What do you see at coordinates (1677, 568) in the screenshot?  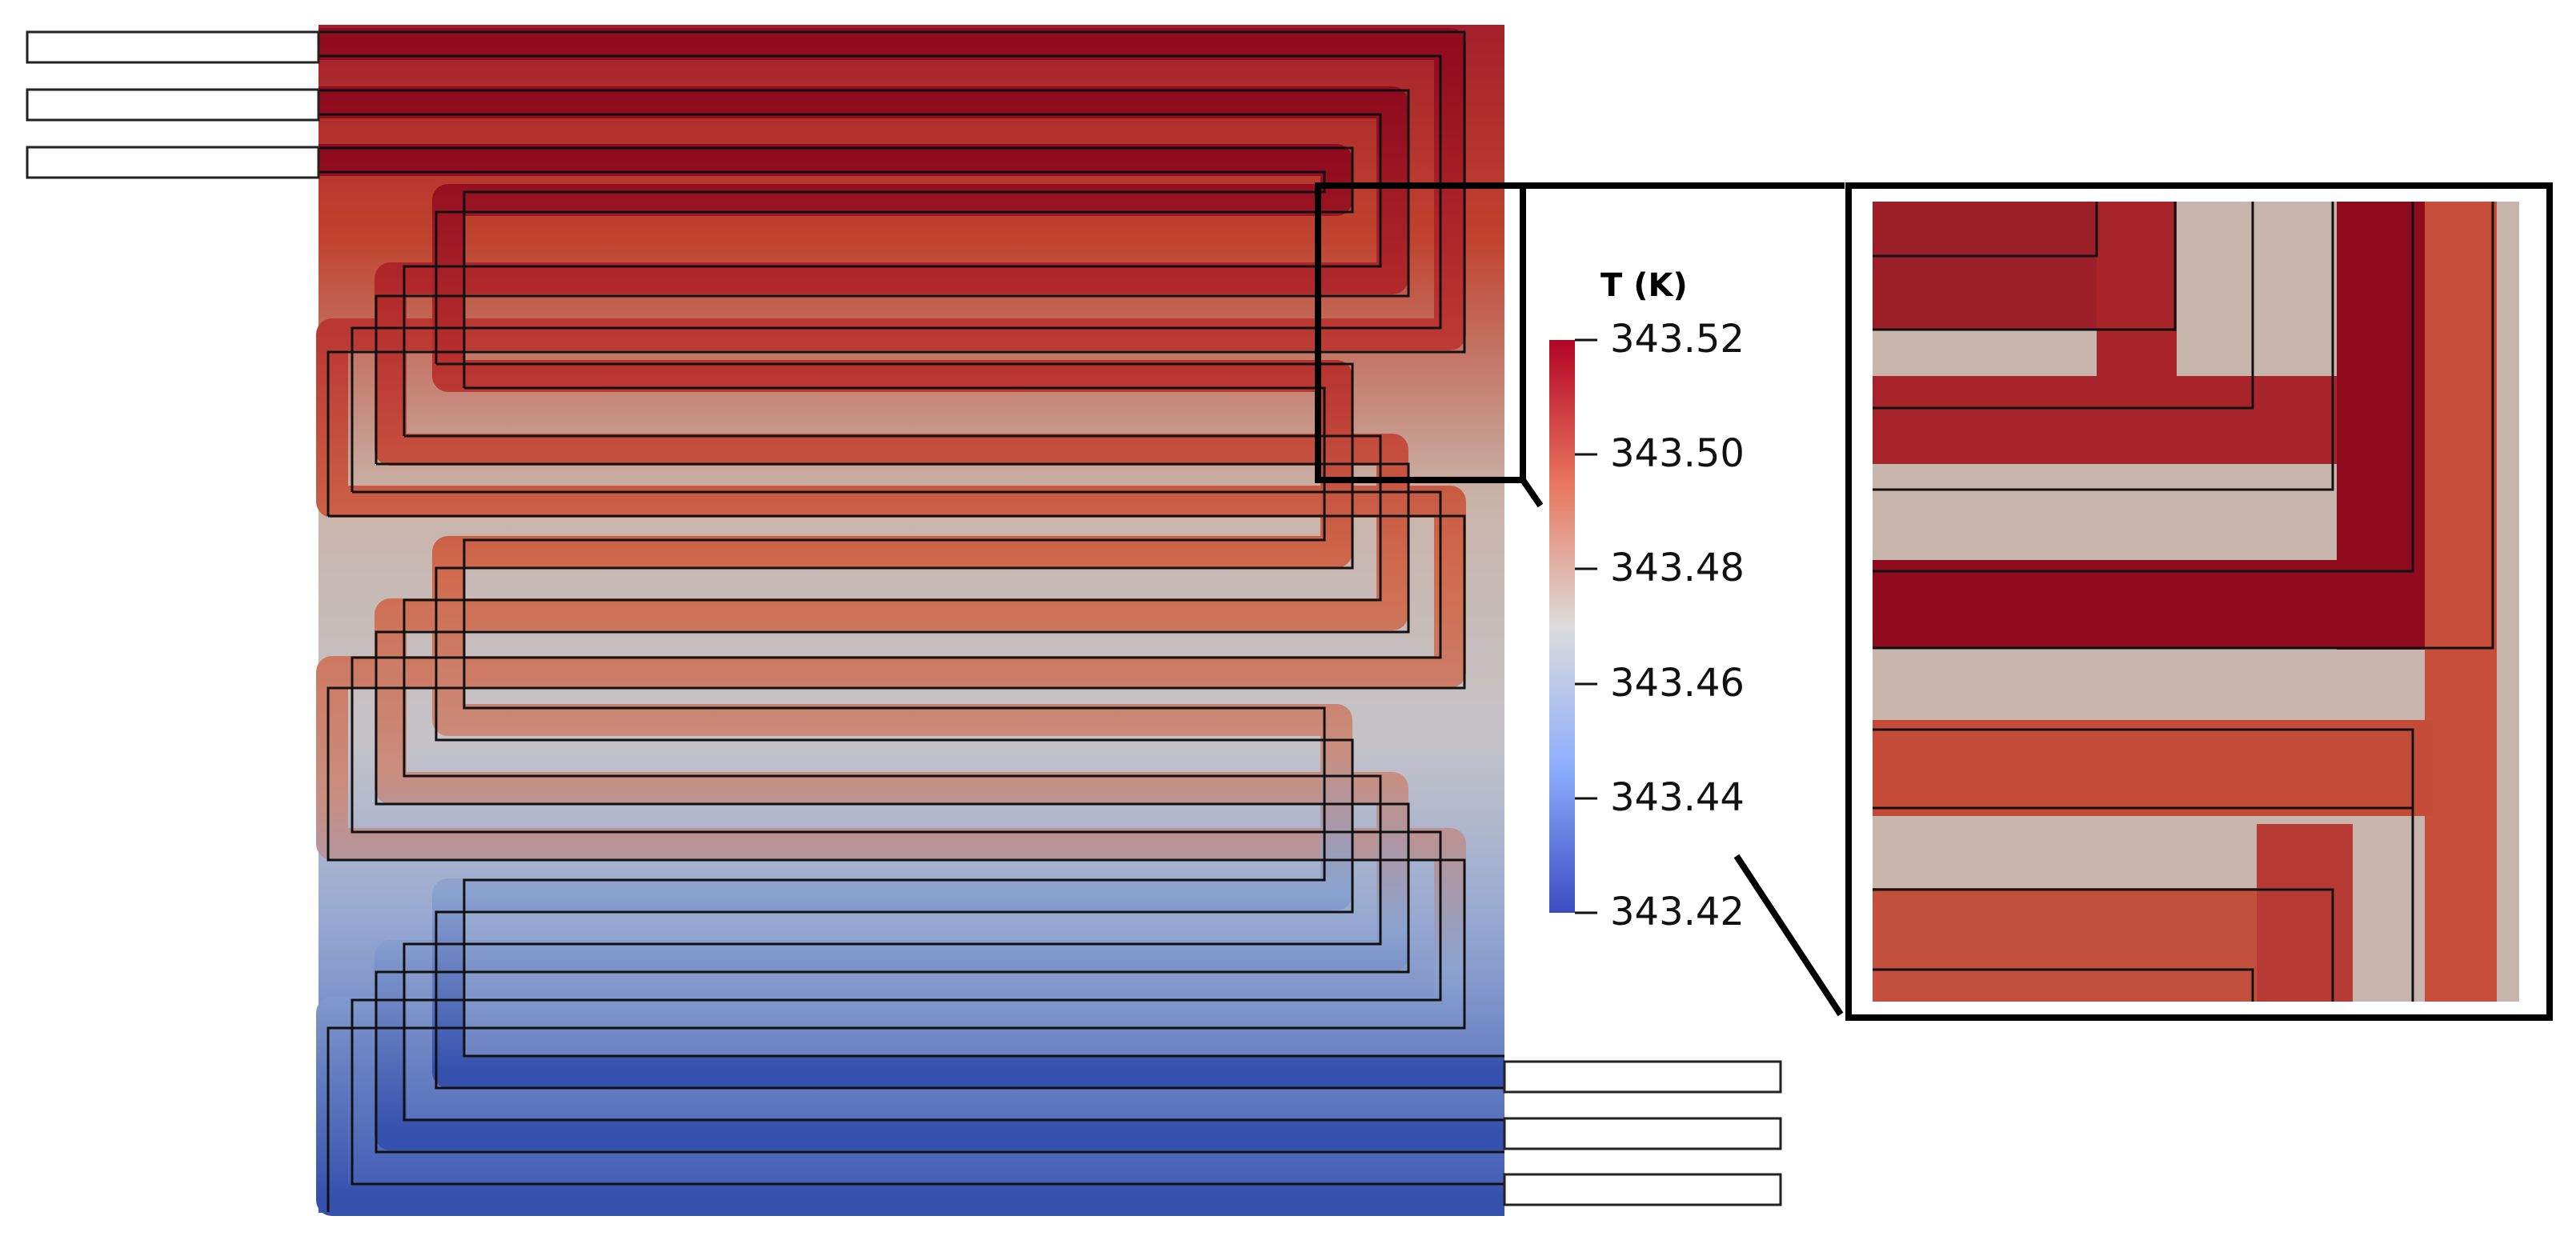 I see `legend-tick-label: 343.48` at bounding box center [1677, 568].